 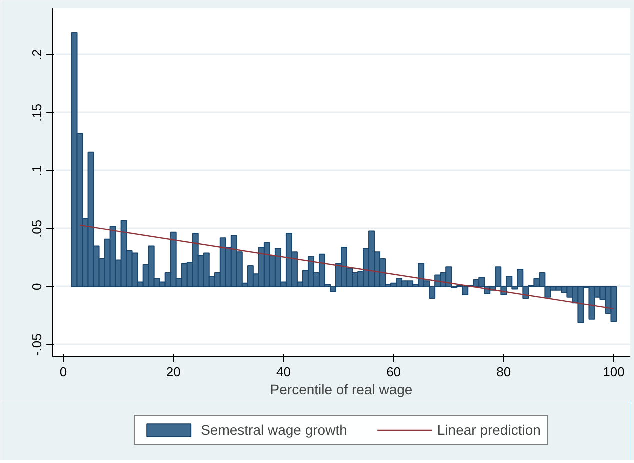 I want to click on y-tick-label: -.05, so click(x=37, y=345).